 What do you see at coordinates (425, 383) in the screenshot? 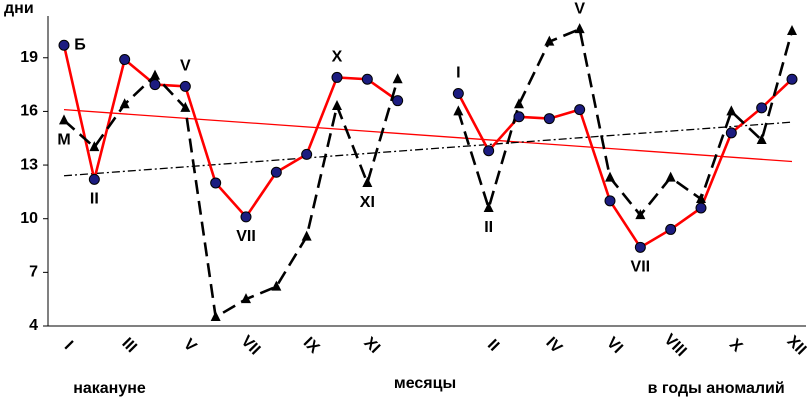
I see `x-axis-label: месяцы` at bounding box center [425, 383].